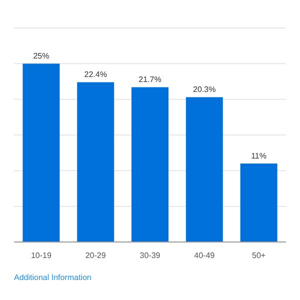  Describe the element at coordinates (259, 255) in the screenshot. I see `x-tick-label: 50+` at that location.